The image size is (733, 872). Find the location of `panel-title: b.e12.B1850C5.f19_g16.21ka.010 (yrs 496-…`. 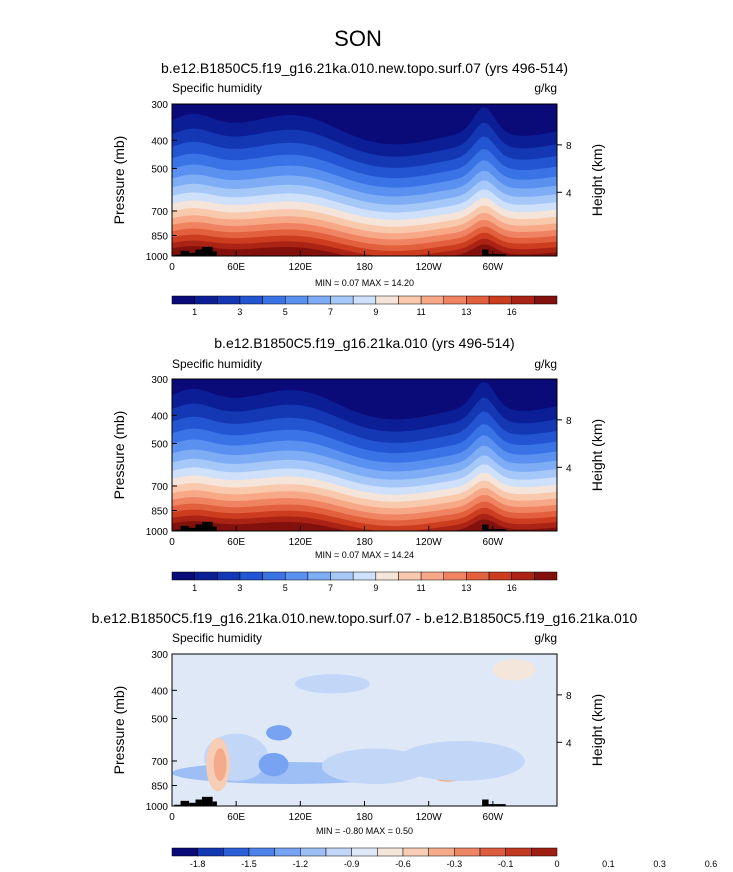

panel-title: b.e12.B1850C5.f19_g16.21ka.010 (yrs 496-… is located at coordinates (364, 343).